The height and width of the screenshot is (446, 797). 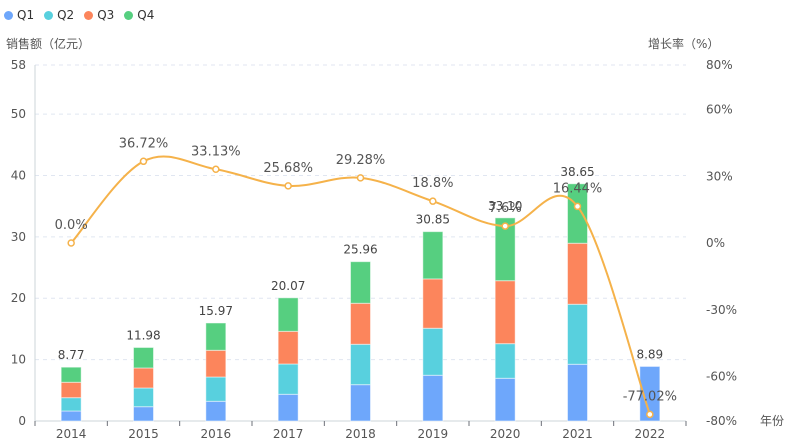 I want to click on growth-label: 25.68%, so click(x=288, y=168).